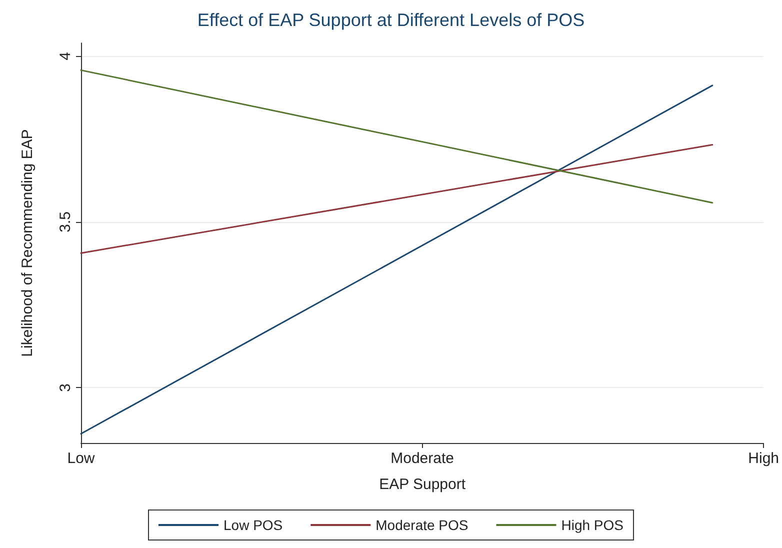 This screenshot has width=782, height=548. I want to click on y-axis-title: Likelihood of Recommending EAP, so click(27, 243).